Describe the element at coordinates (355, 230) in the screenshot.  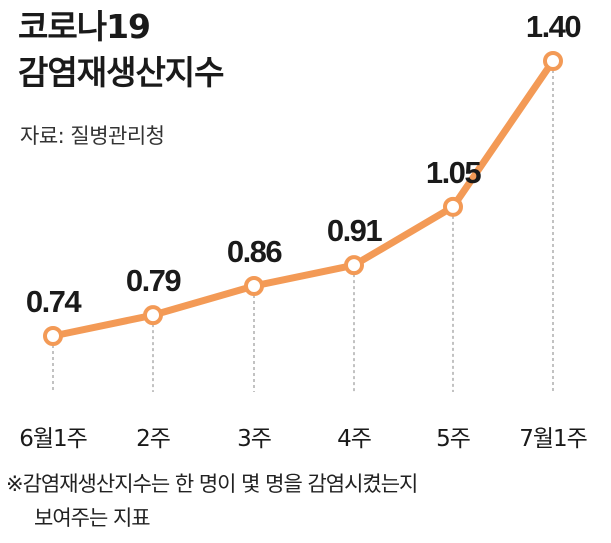
I see `data-label: 0.91` at that location.